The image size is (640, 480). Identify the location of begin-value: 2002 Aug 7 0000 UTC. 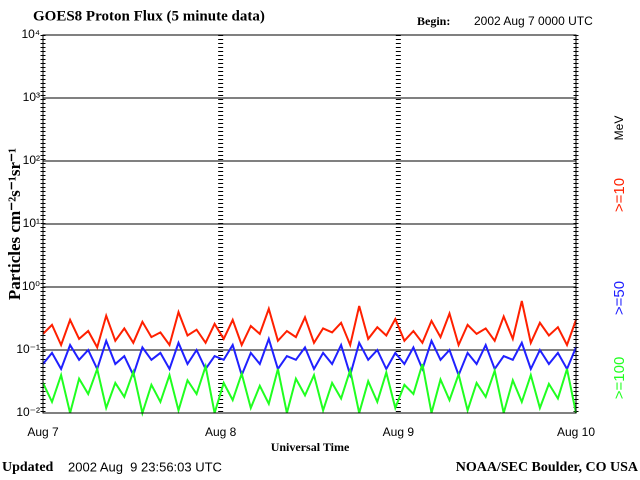
(533, 21).